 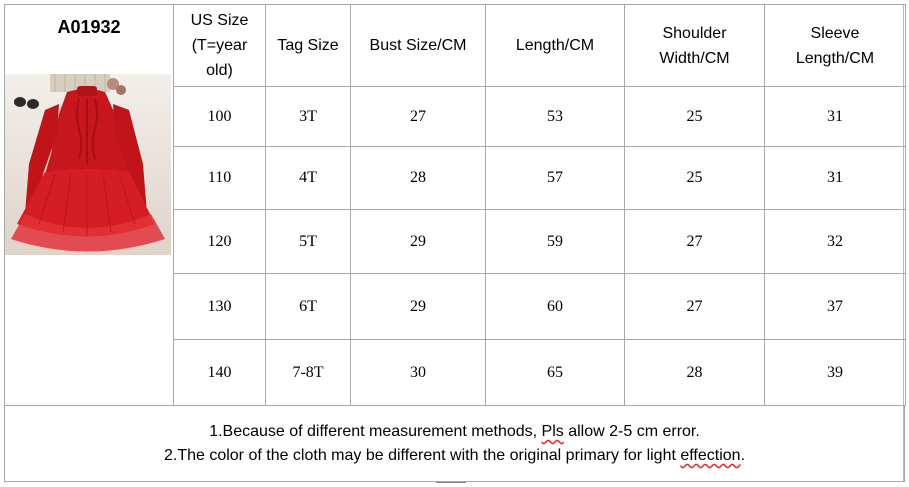 What do you see at coordinates (835, 58) in the screenshot?
I see `header-sleeve-line2: Length/CM` at bounding box center [835, 58].